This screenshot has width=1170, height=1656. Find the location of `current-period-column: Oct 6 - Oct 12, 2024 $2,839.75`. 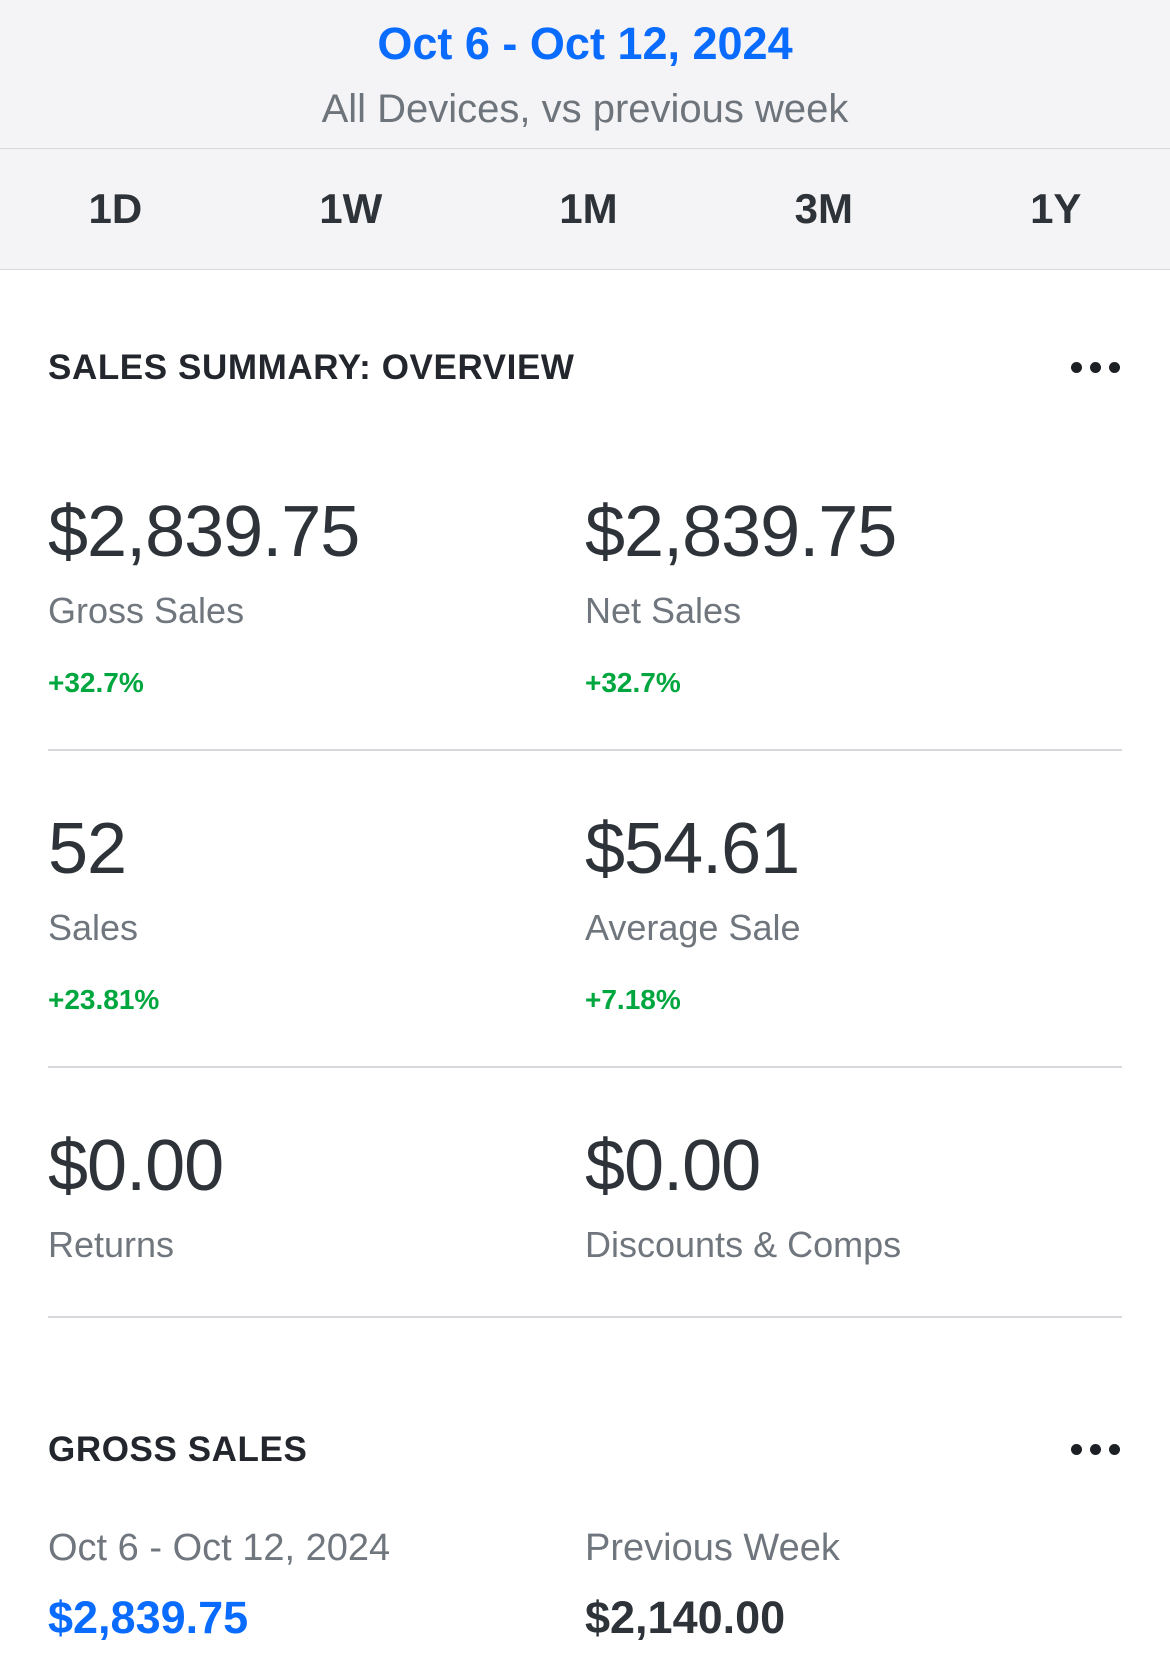

current-period-column: Oct 6 - Oct 12, 2024 $2,839.75 is located at coordinates (316, 1585).